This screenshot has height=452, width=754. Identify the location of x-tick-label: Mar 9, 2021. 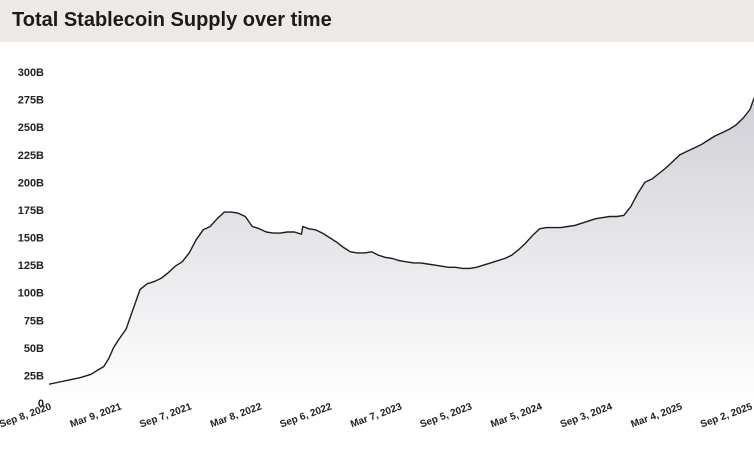
(96, 415).